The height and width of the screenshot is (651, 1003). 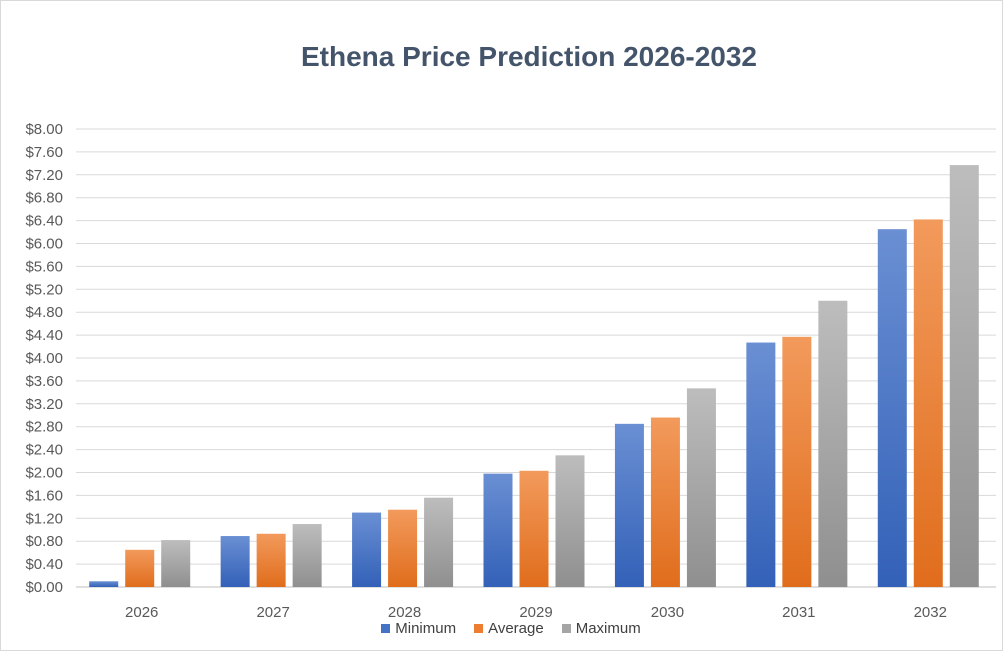 I want to click on y-tick-label: $8.00, so click(x=44, y=129).